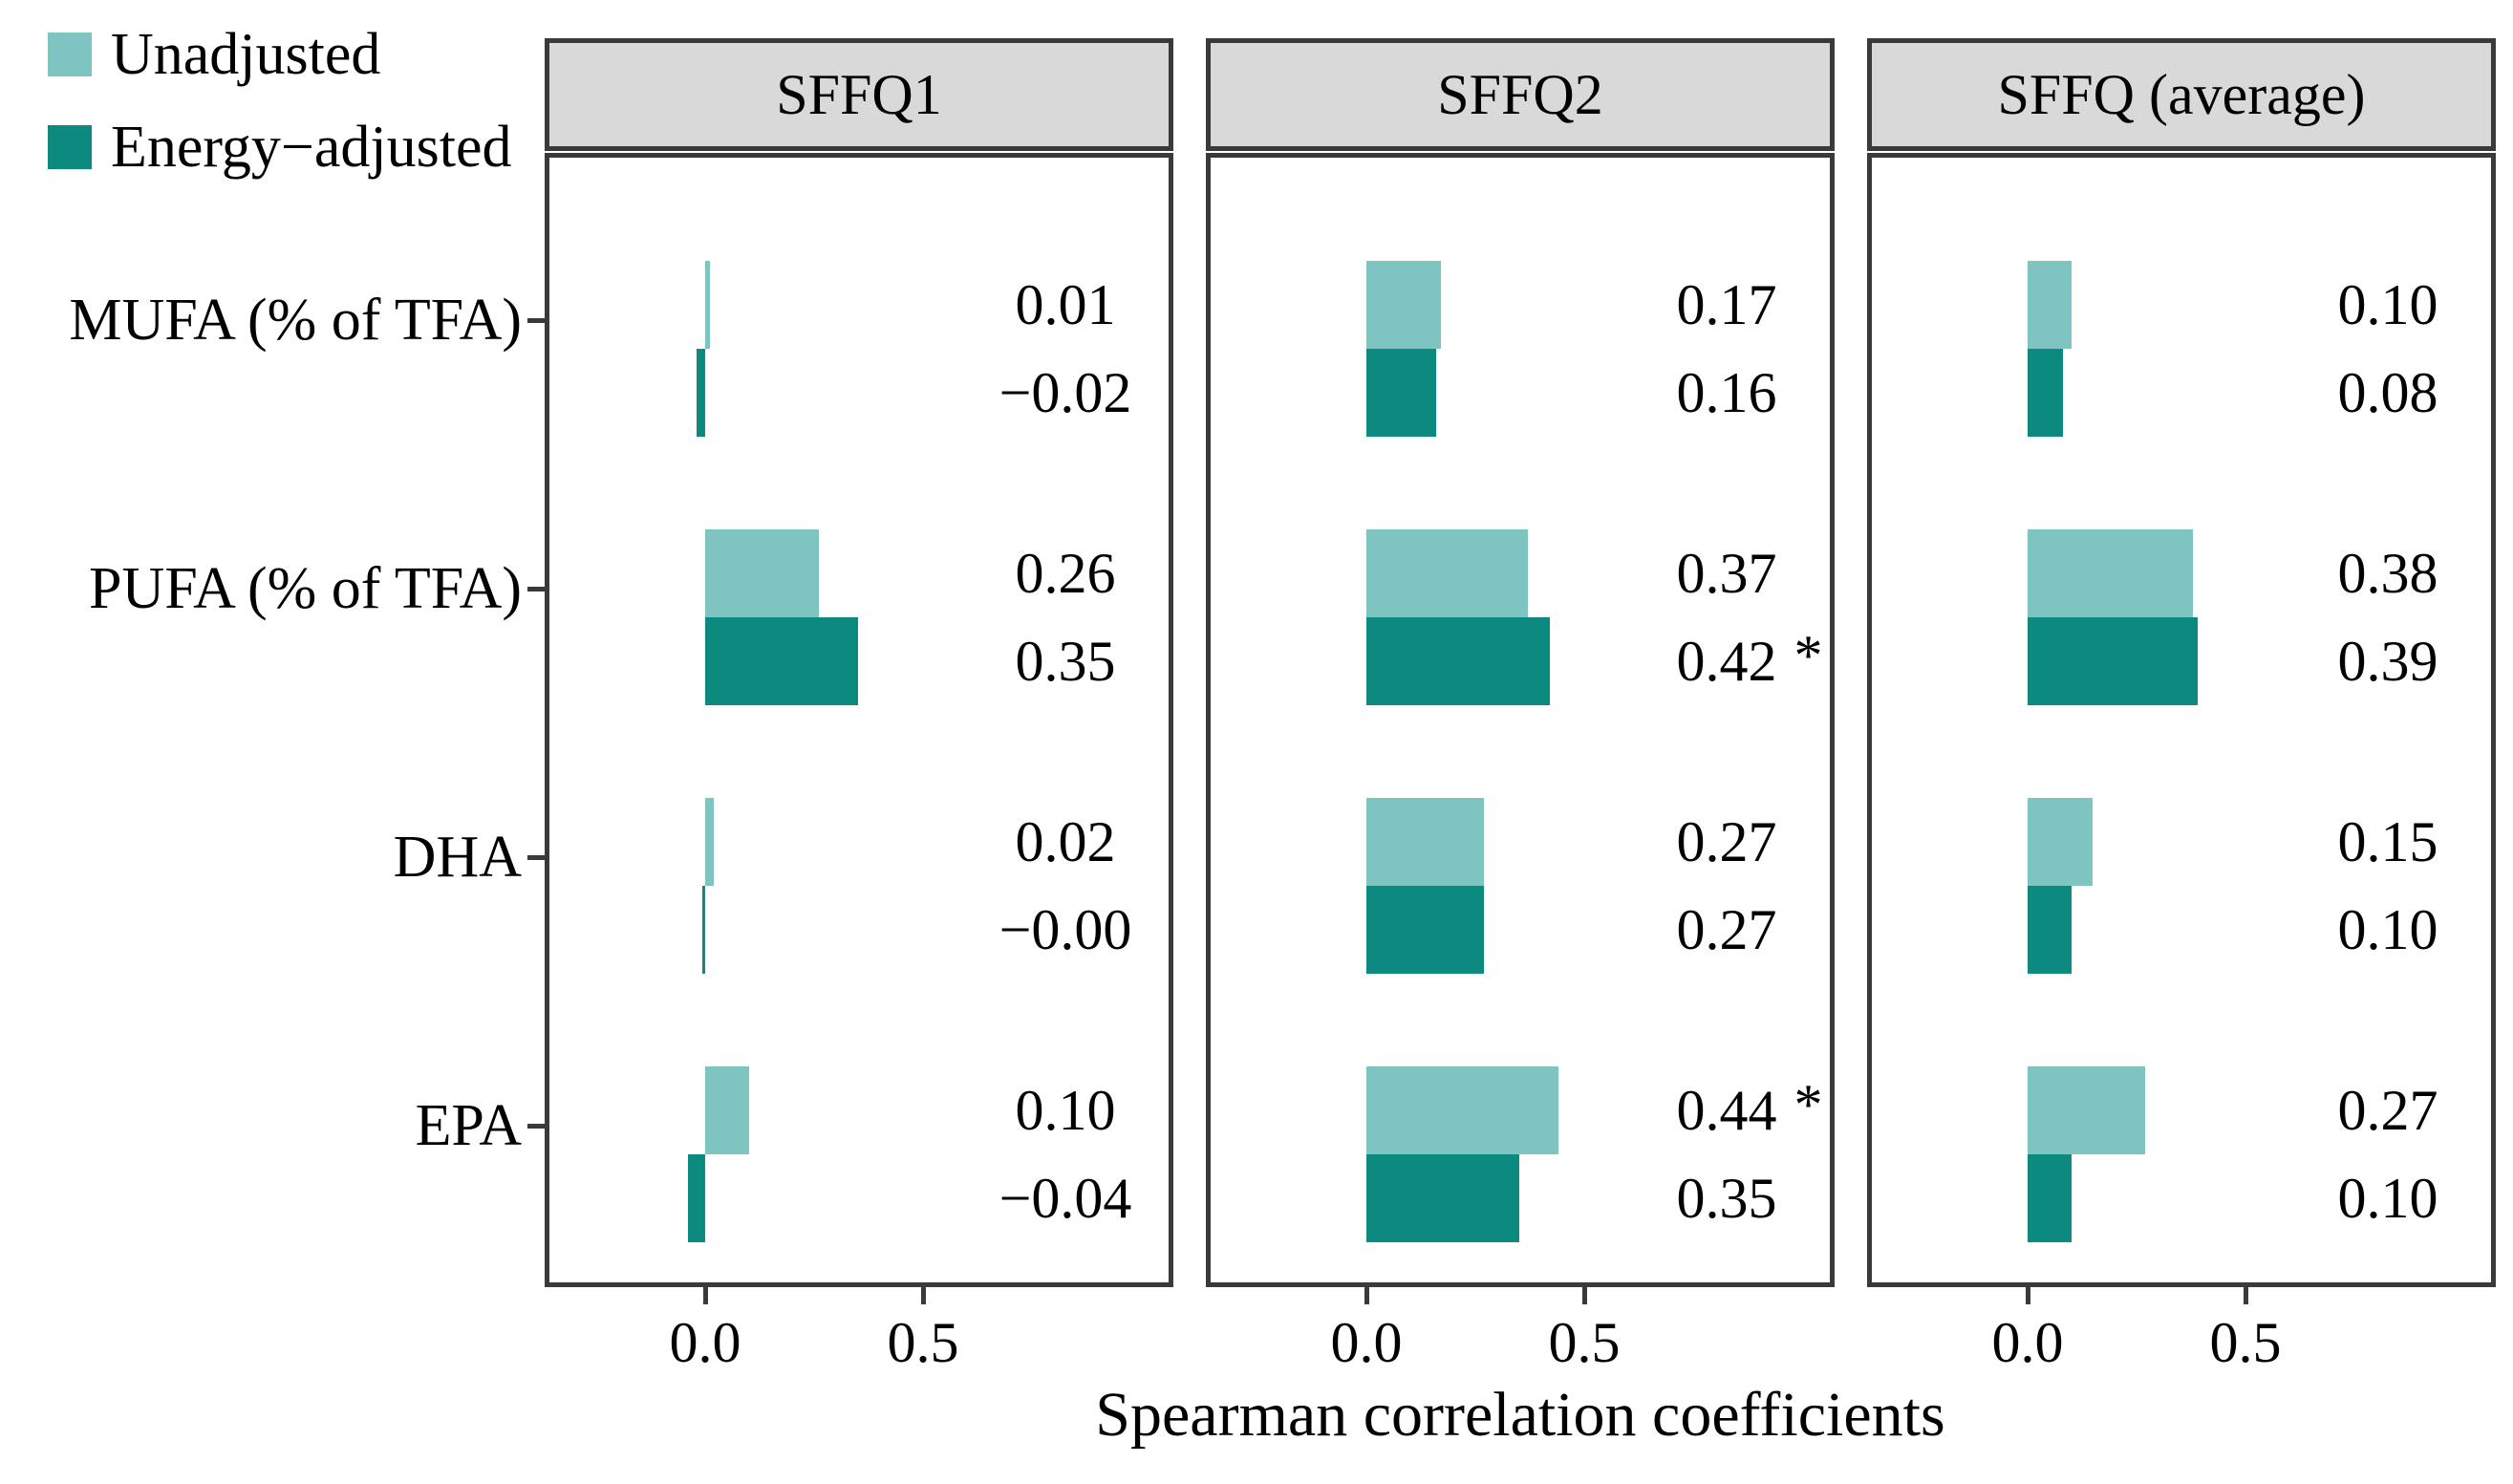  What do you see at coordinates (458, 858) in the screenshot?
I see `category-label: DHA` at bounding box center [458, 858].